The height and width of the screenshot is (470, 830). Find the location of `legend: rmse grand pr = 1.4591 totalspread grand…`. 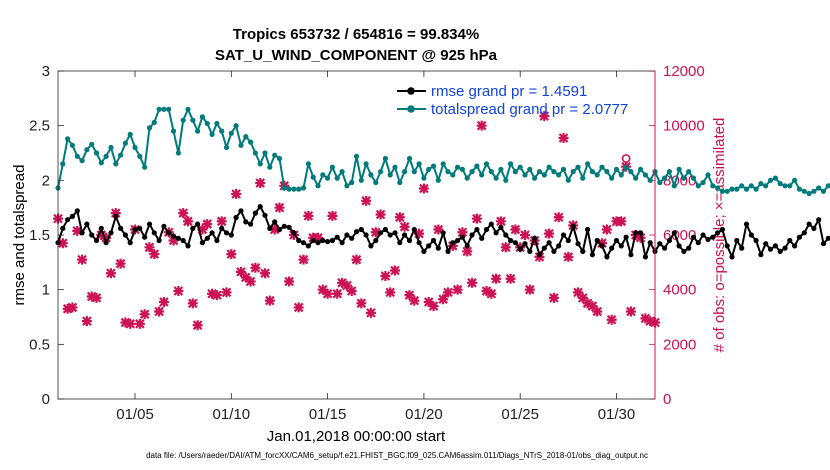

legend: rmse grand pr = 1.4591 totalspread grand… is located at coordinates (512, 100).